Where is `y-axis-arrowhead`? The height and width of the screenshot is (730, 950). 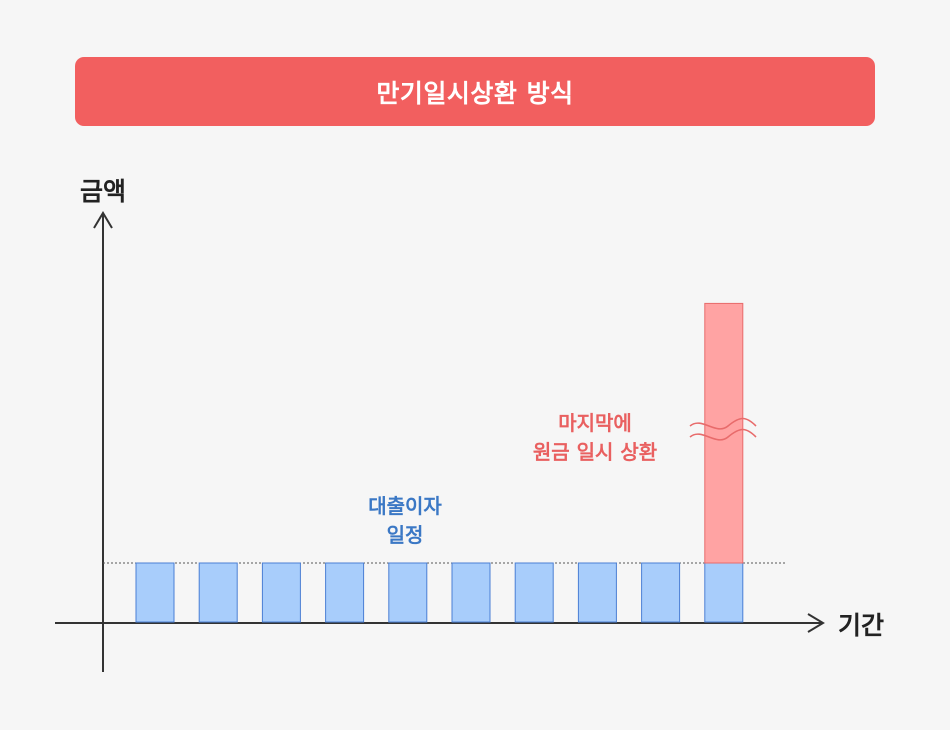
y-axis-arrowhead is located at coordinates (103, 220).